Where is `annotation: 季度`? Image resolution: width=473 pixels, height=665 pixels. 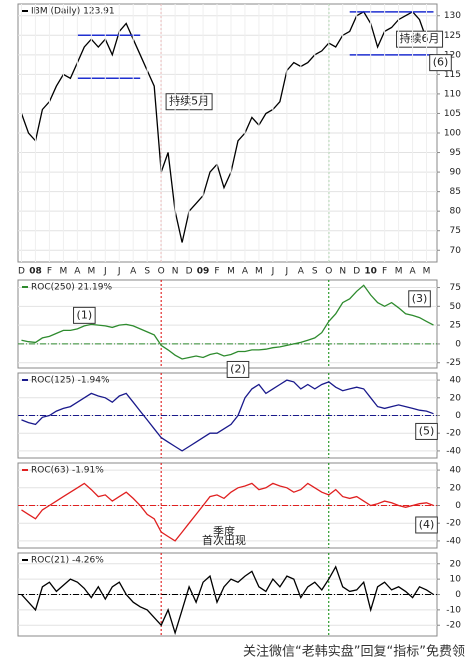 annotation: 季度 is located at coordinates (224, 531).